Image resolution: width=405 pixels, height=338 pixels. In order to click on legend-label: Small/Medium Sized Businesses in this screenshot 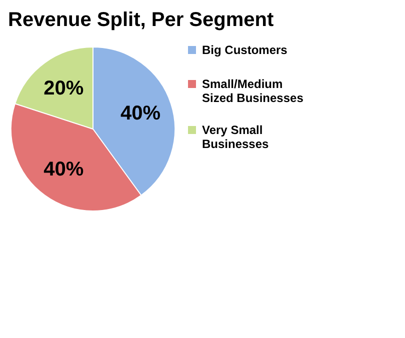, I will do `click(253, 91)`.